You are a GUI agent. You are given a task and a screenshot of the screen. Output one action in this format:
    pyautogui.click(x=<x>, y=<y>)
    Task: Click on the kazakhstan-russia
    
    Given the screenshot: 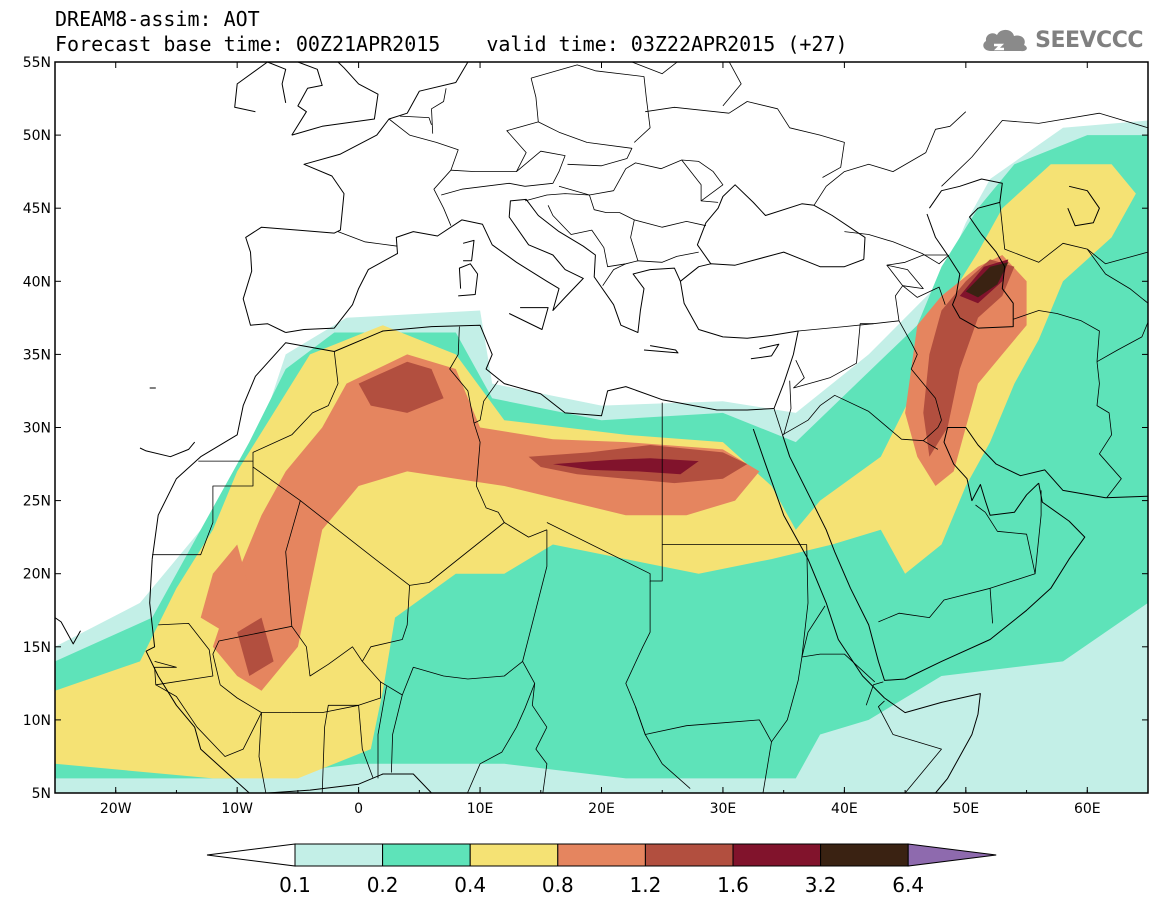 What is the action you would take?
    pyautogui.click(x=1044, y=149)
    